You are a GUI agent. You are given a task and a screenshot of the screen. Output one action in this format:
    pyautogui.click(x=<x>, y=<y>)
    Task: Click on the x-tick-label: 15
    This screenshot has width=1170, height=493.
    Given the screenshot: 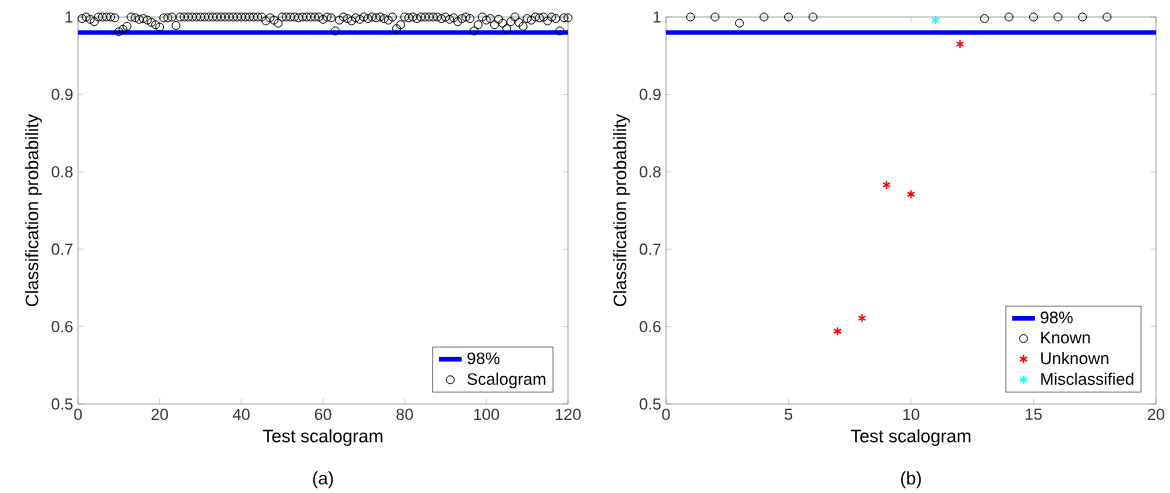 What is the action you would take?
    pyautogui.click(x=1033, y=414)
    